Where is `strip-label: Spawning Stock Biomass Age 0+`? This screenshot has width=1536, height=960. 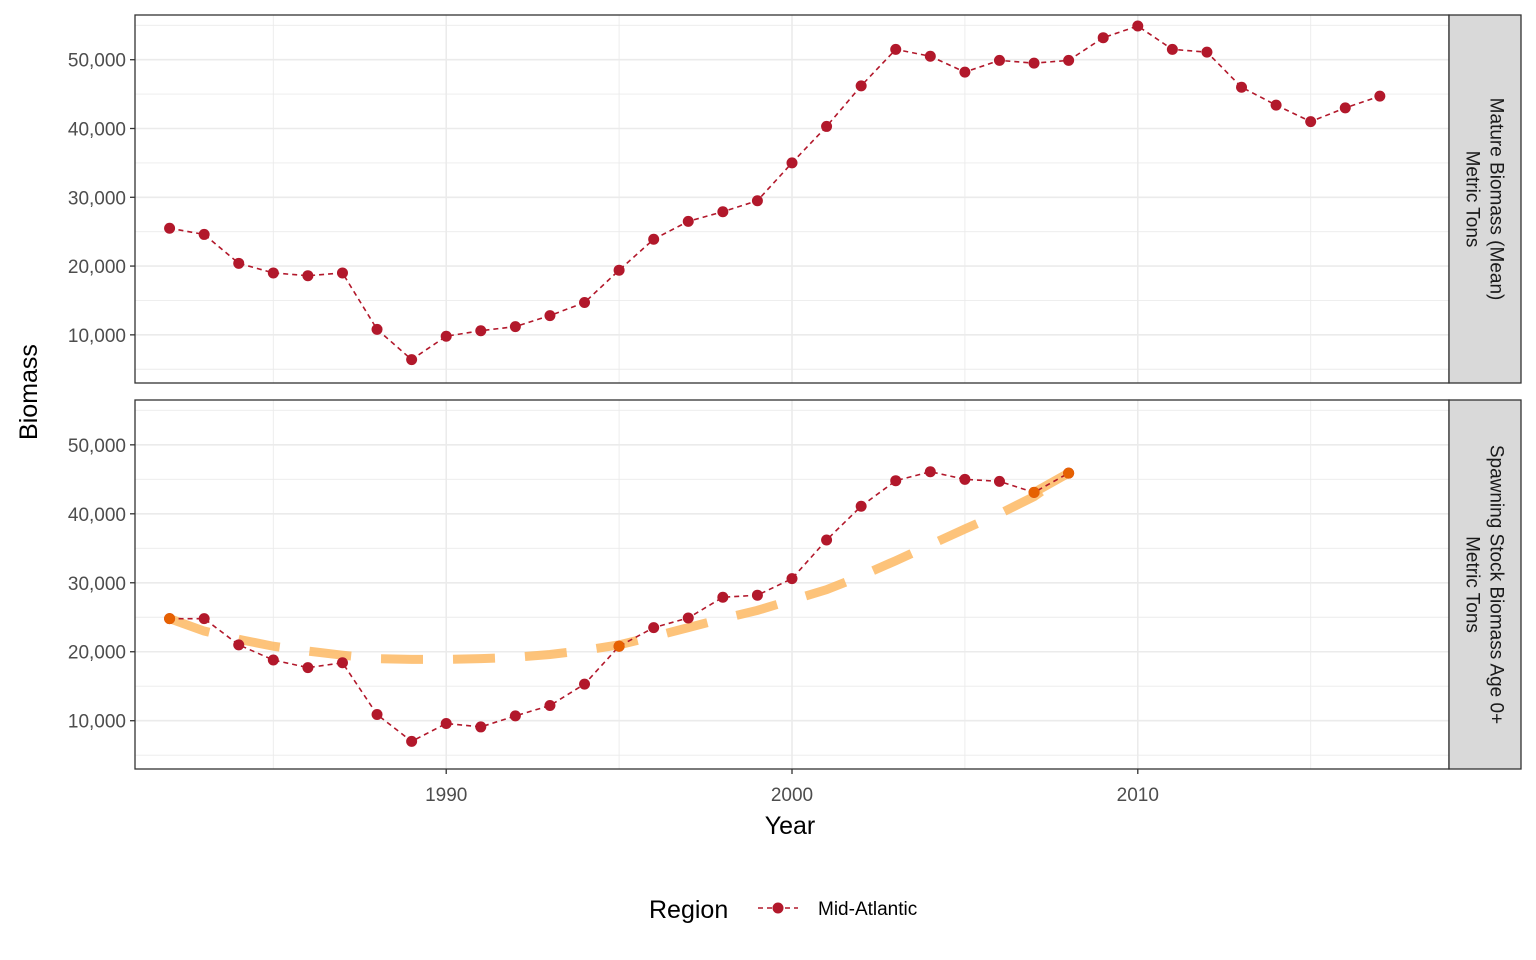 strip-label: Spawning Stock Biomass Age 0+ is located at coordinates (1495, 584).